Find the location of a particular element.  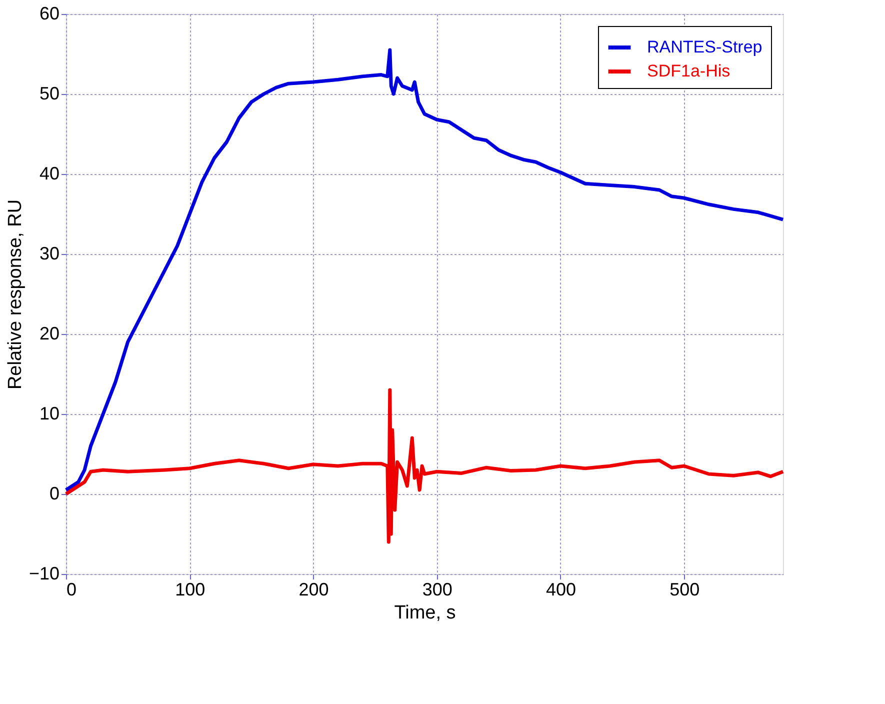

y-tick-label: 0 is located at coordinates (54, 494).